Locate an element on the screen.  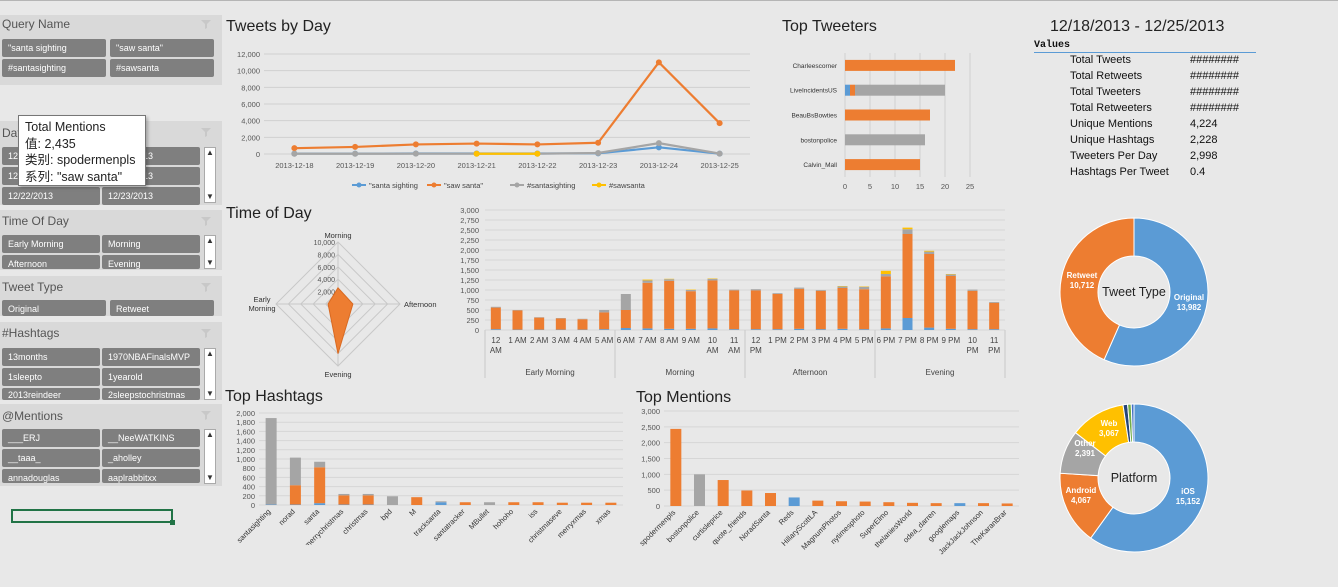
slicer-item: 13months is located at coordinates (51, 357).